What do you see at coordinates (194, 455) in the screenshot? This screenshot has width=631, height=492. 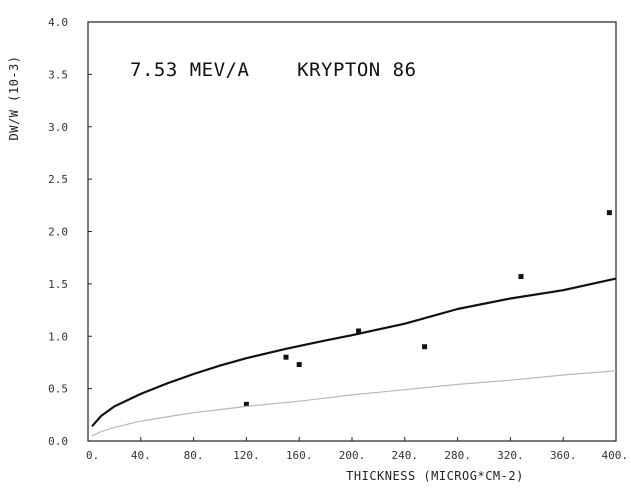 I see `x-tick-label: 80.` at bounding box center [194, 455].